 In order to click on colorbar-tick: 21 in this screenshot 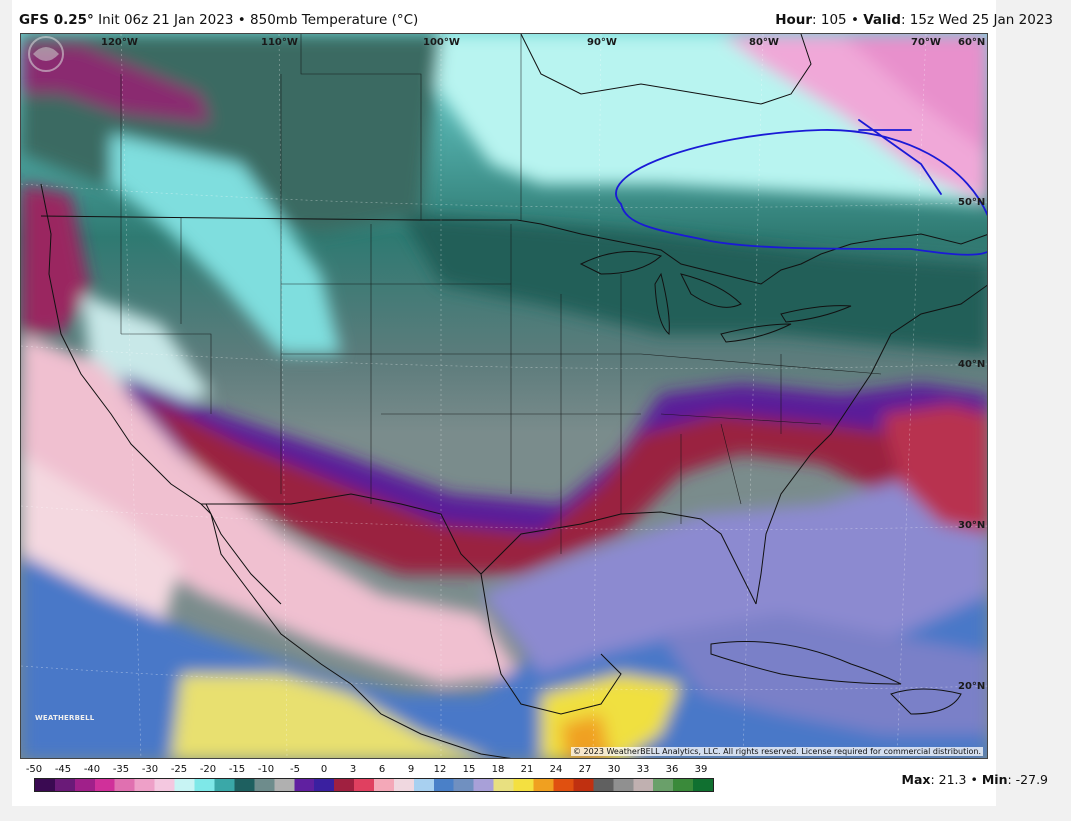, I will do `click(527, 769)`.